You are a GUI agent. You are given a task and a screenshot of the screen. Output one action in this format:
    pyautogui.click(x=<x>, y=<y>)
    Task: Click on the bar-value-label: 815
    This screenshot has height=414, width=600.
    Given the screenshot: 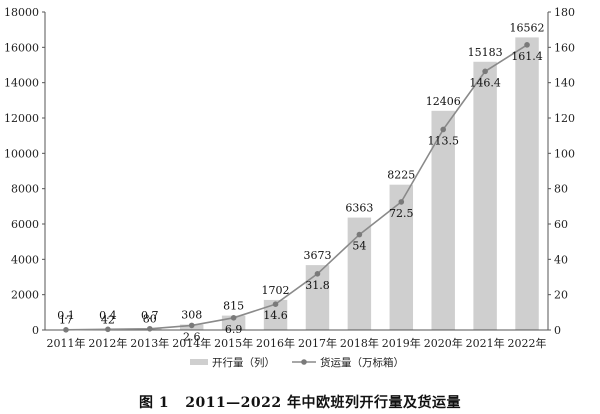 What is the action you would take?
    pyautogui.click(x=233, y=306)
    